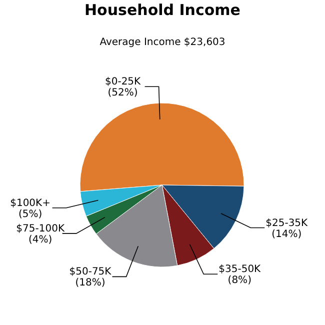 This screenshot has height=325, width=325. I want to click on data-label: (4%), so click(40, 240).